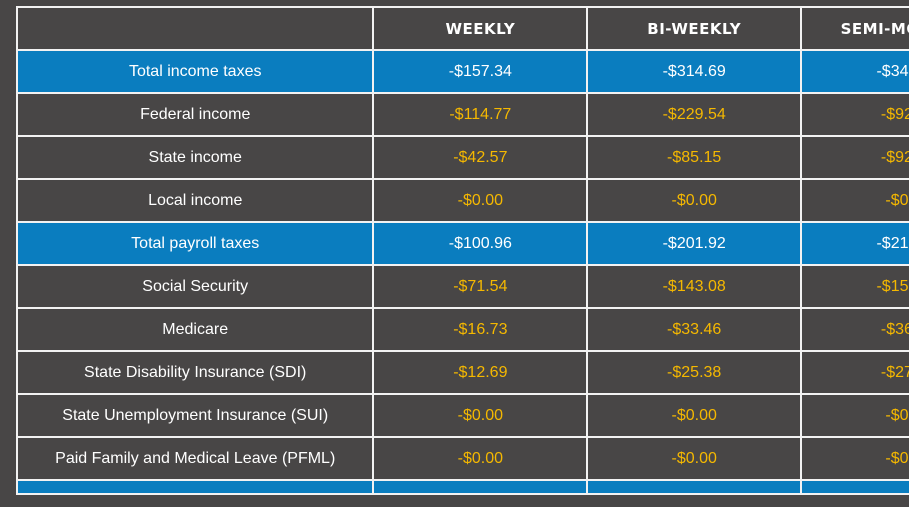 This screenshot has height=507, width=909. What do you see at coordinates (854, 28) in the screenshot?
I see `header-semimonthly: SEMI-MONTHLY` at bounding box center [854, 28].